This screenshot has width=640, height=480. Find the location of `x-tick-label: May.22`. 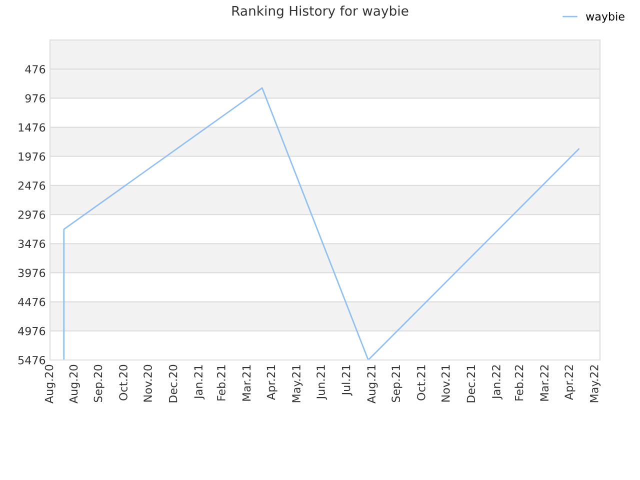

x-tick-label: May.22 is located at coordinates (595, 383).